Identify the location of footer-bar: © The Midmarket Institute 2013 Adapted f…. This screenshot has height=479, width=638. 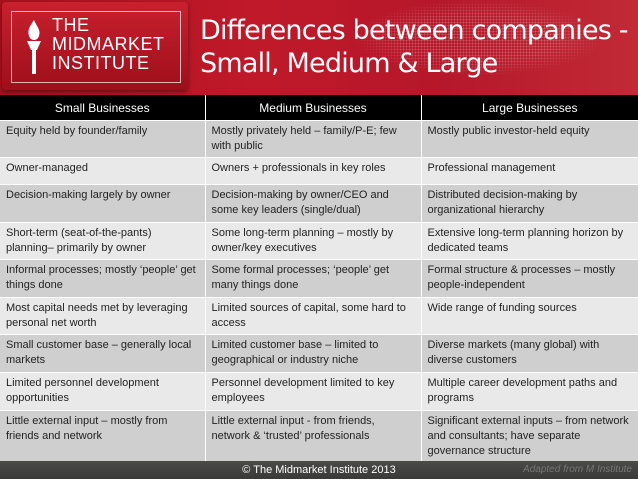
(319, 470).